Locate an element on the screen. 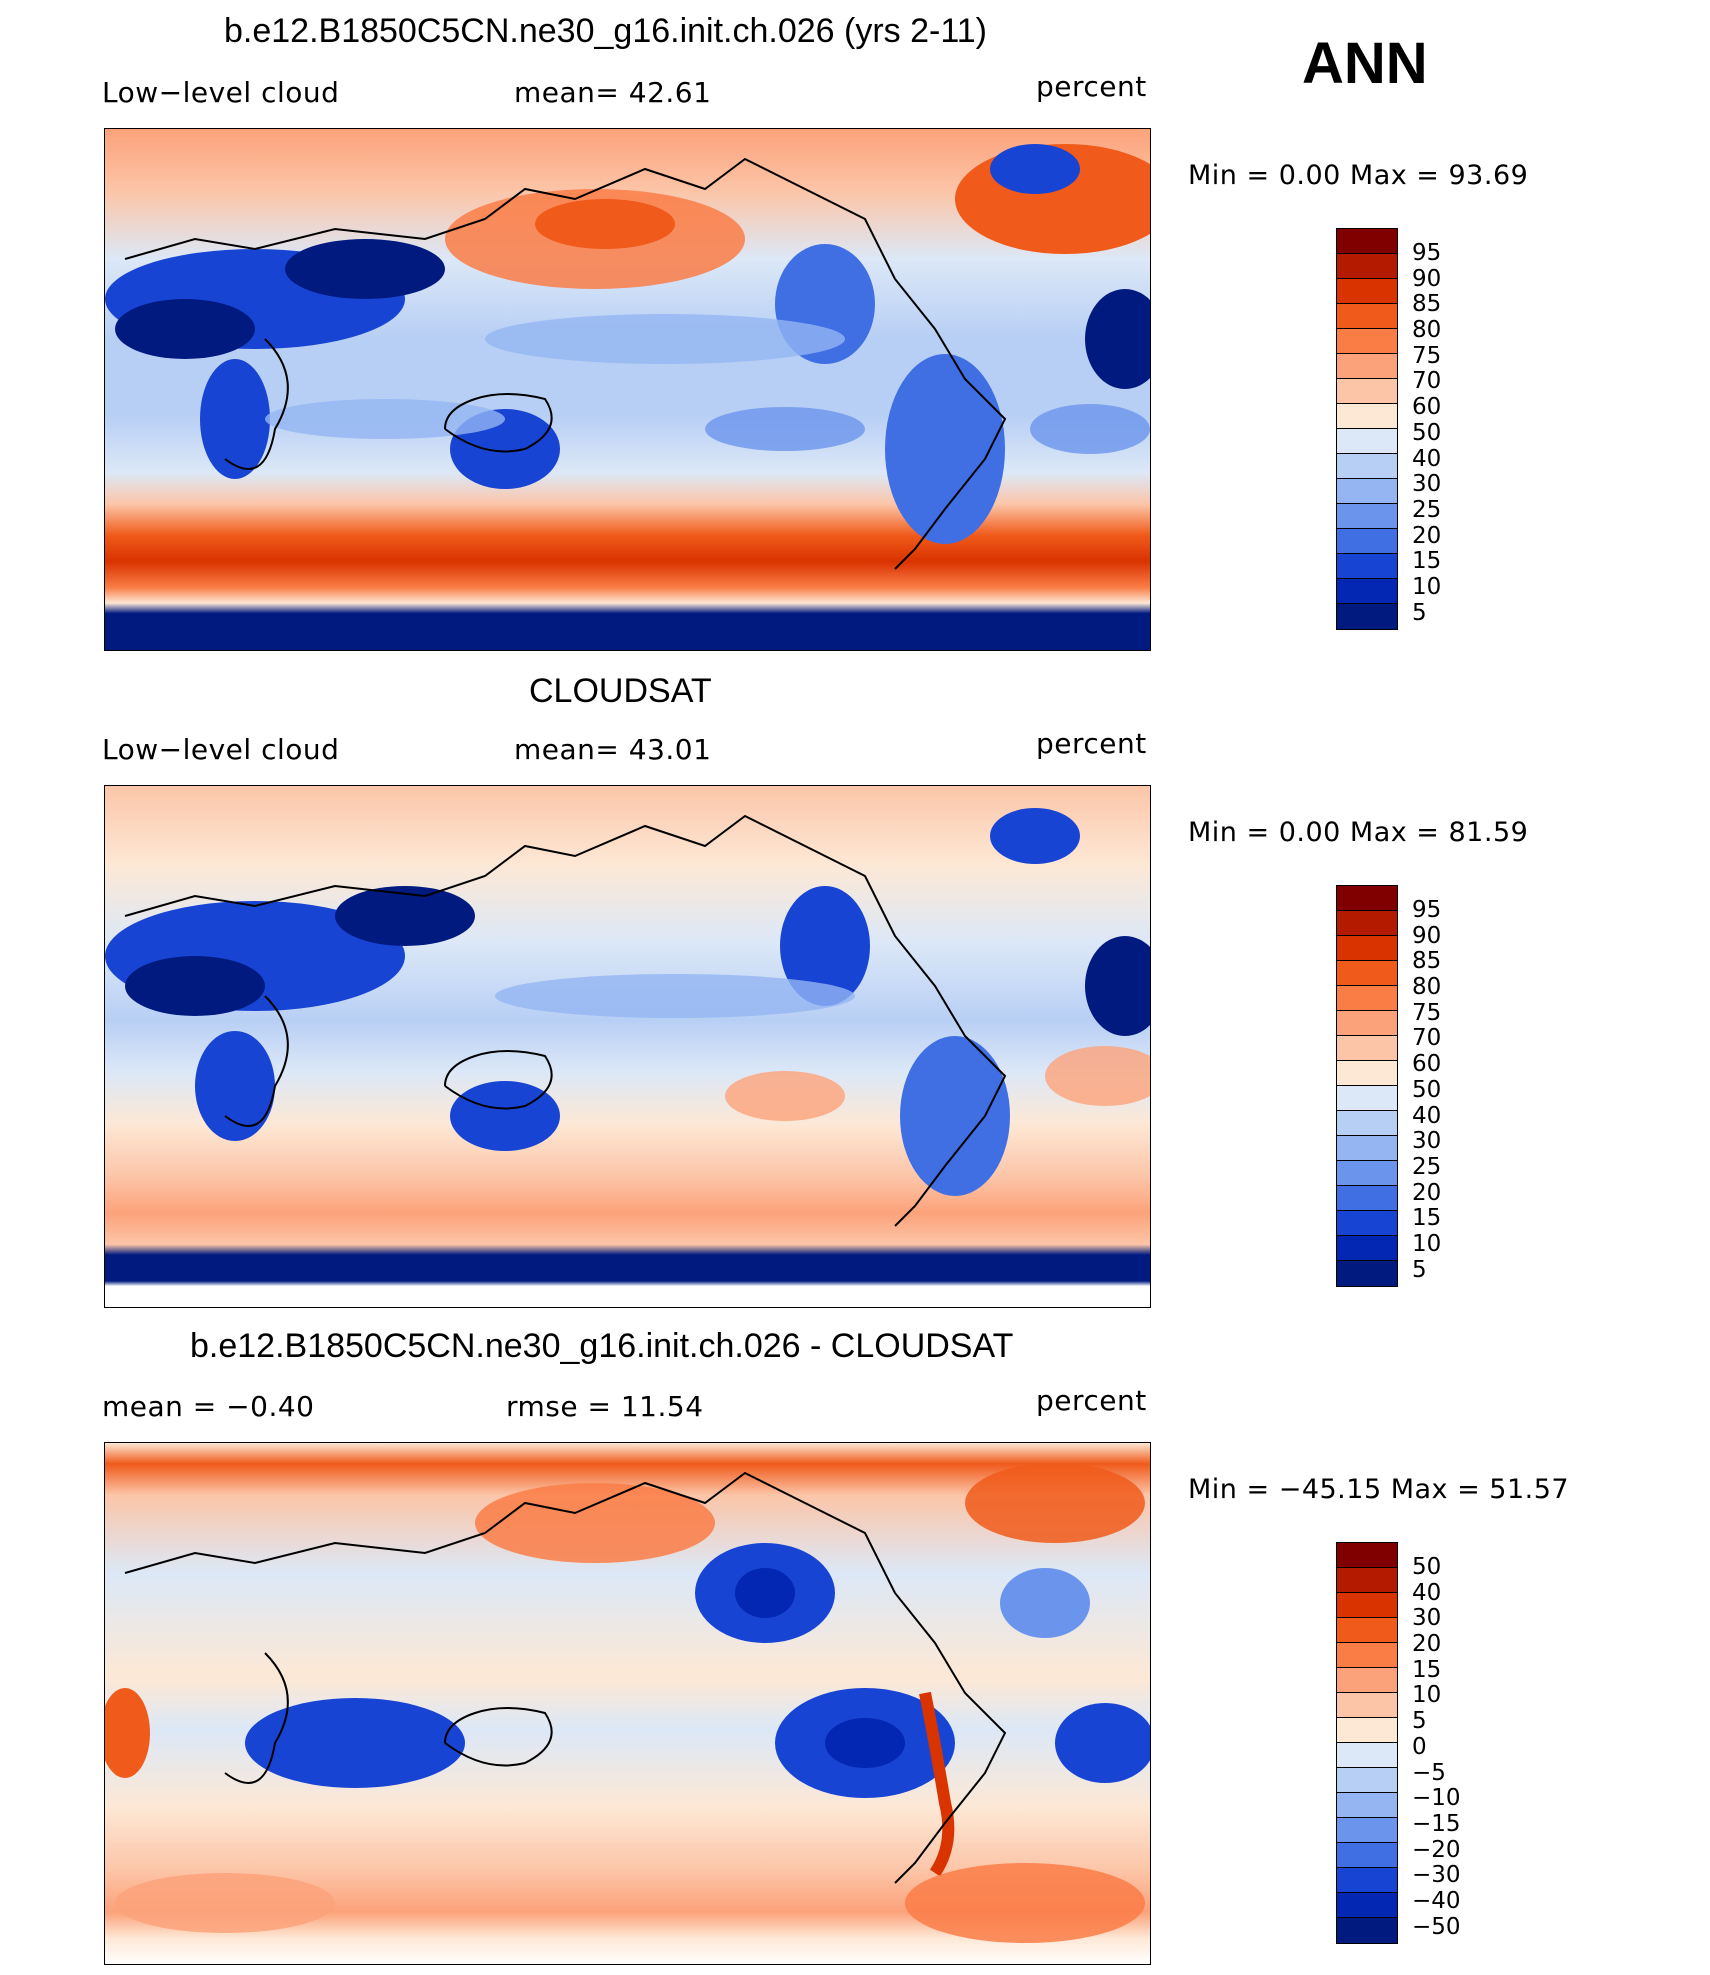  panel-1-colorbar is located at coordinates (1367, 429).